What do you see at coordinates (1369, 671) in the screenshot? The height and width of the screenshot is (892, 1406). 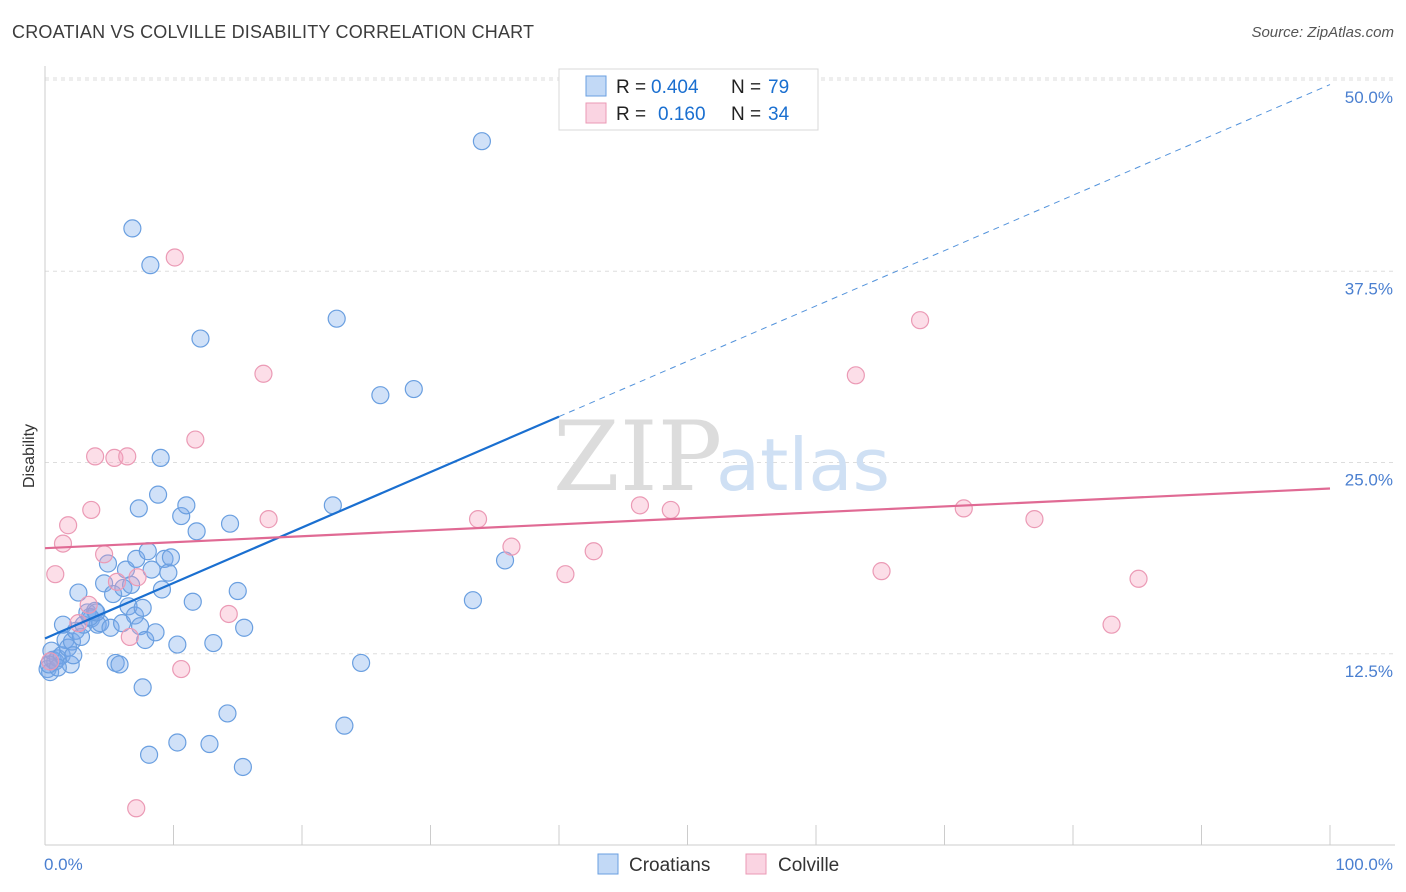 I see `y-tick-label-0: 12.5%` at bounding box center [1369, 671].